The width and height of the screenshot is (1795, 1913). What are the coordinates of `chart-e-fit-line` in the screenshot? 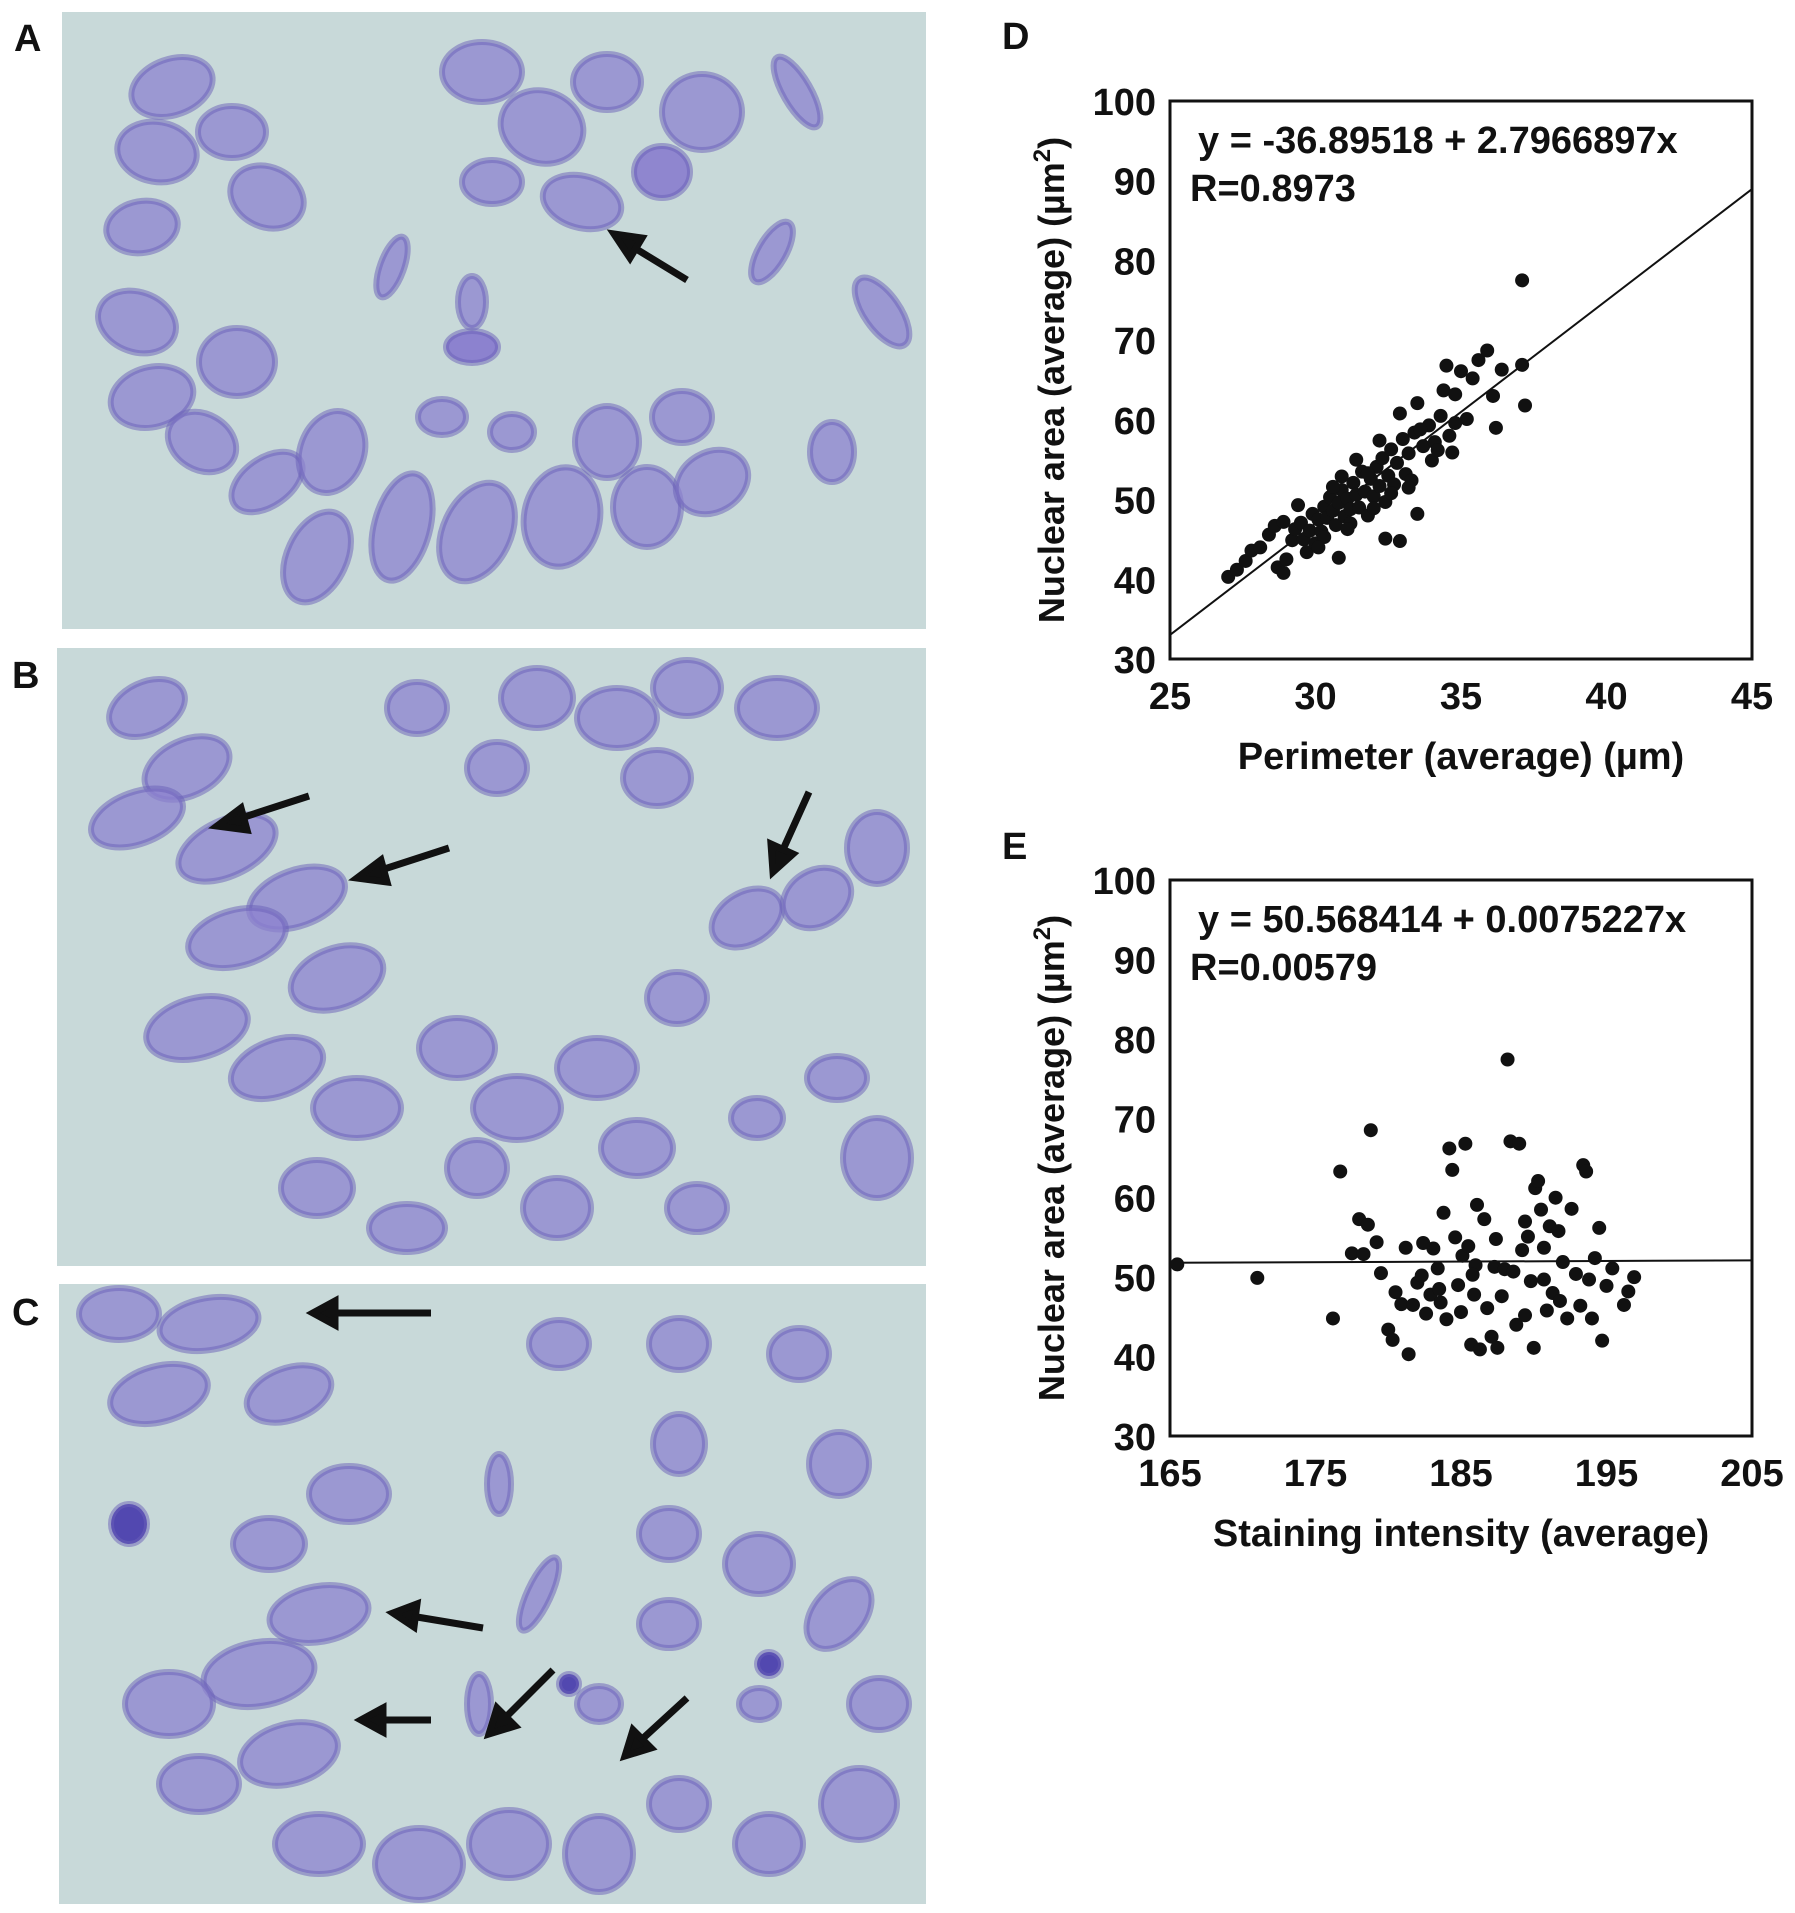 It's located at (1461, 1261).